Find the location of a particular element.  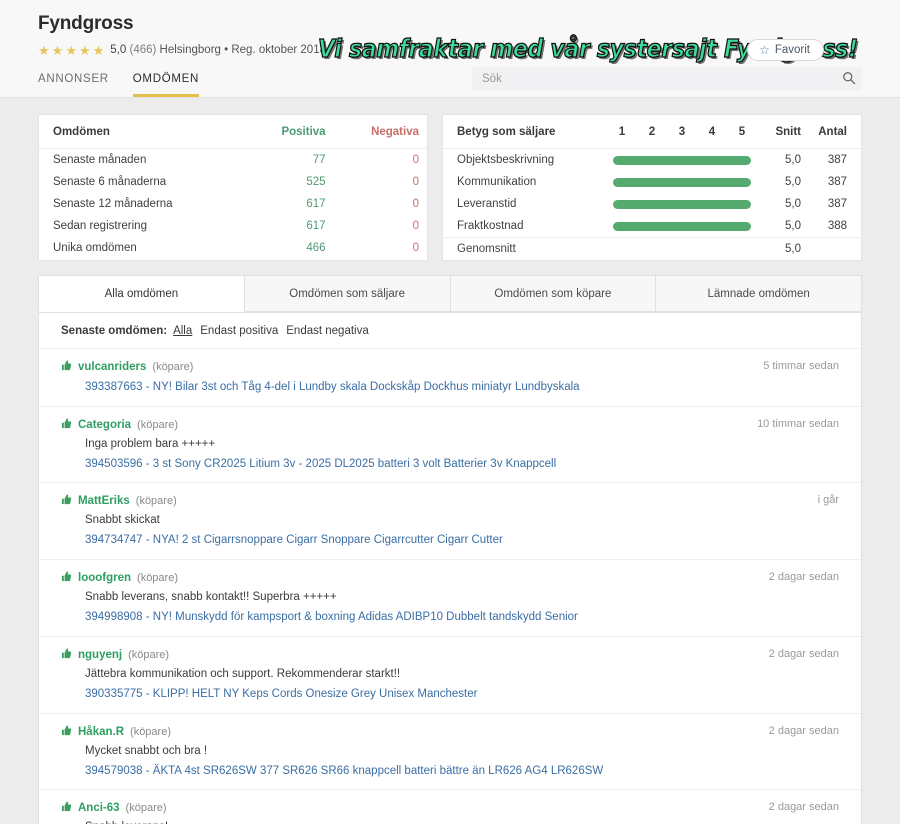

scale-5: 5 is located at coordinates (742, 132).